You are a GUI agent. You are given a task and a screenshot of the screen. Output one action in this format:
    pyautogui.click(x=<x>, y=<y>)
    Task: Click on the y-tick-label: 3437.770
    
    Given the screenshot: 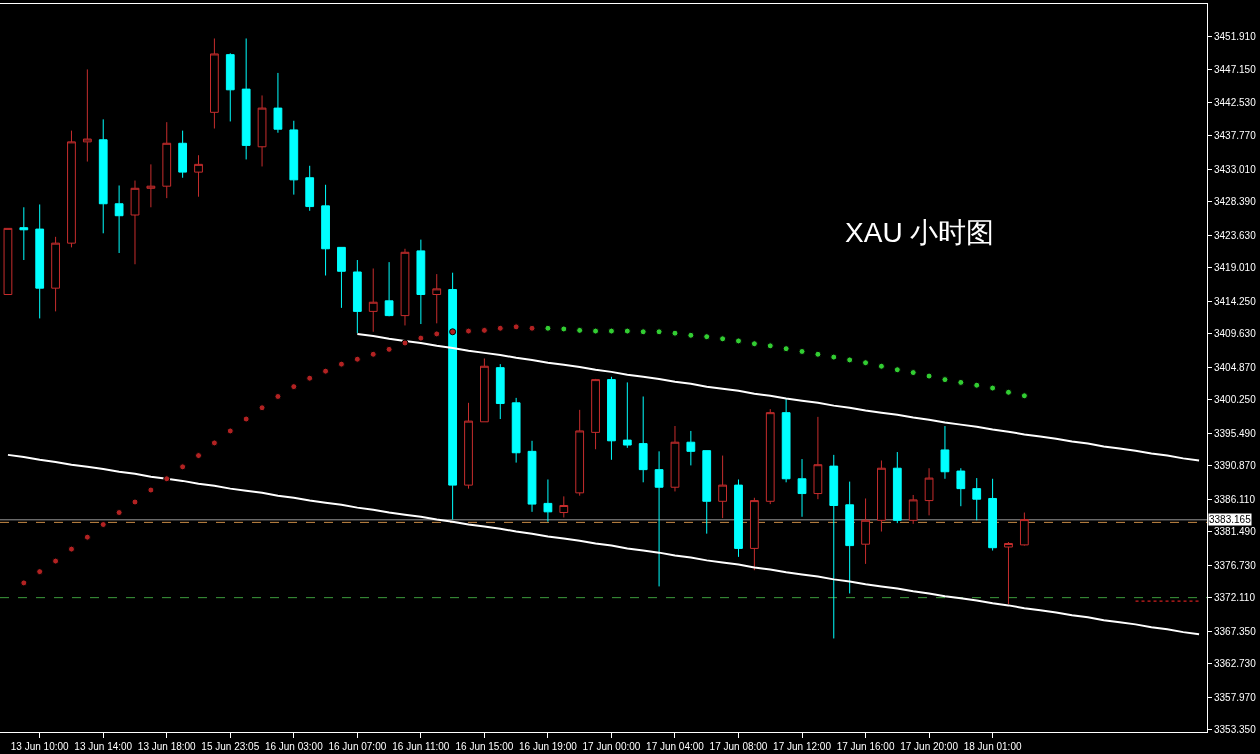 What is the action you would take?
    pyautogui.click(x=1235, y=136)
    